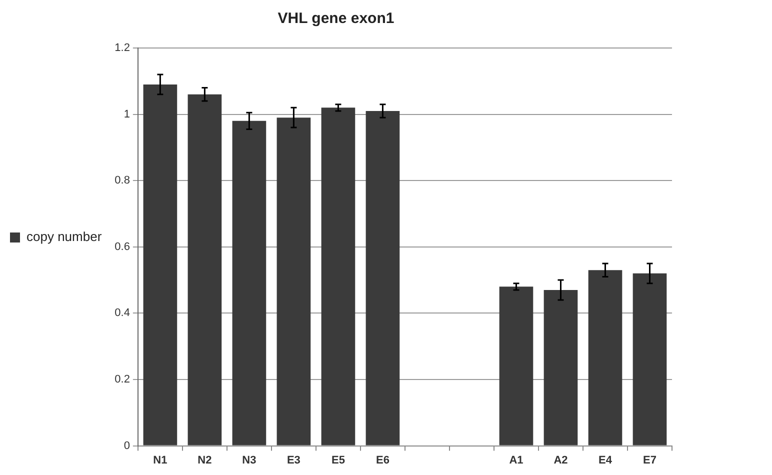 Image resolution: width=772 pixels, height=475 pixels. Describe the element at coordinates (516, 460) in the screenshot. I see `x-tick-label: A1` at that location.